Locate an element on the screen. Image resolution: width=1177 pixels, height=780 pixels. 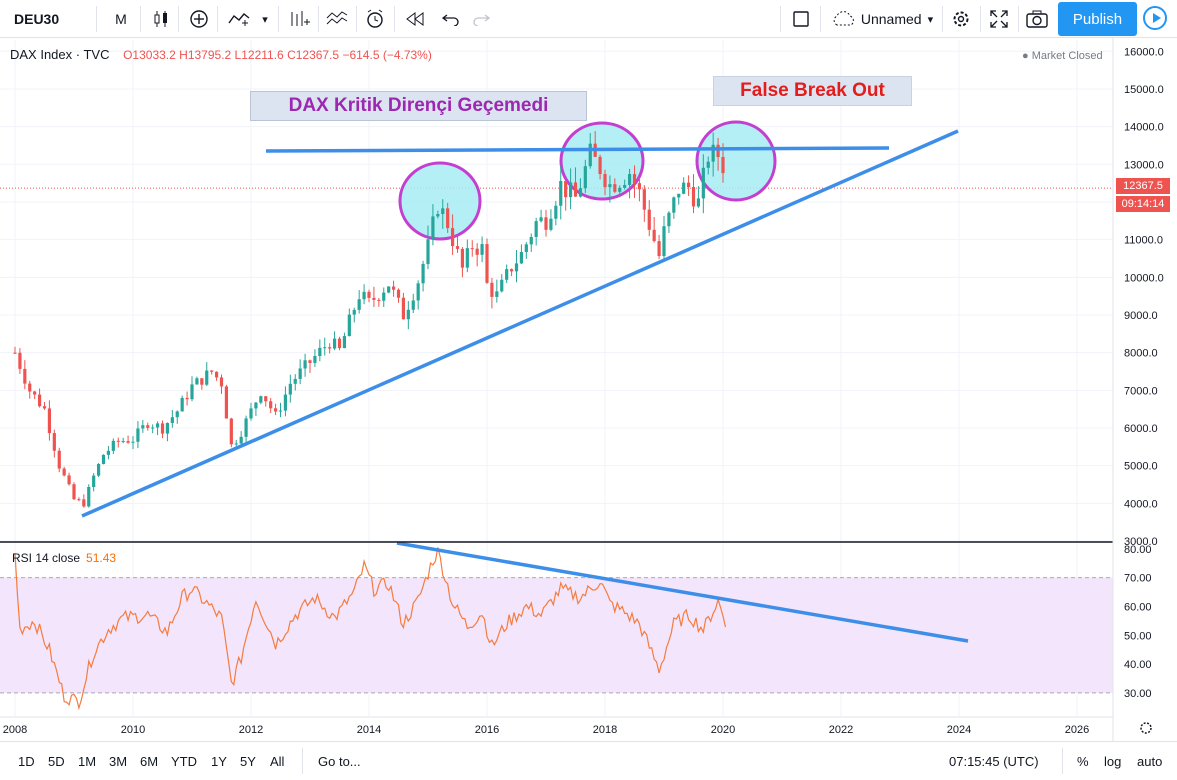
breakout-annotation: False Break Out is located at coordinates (812, 91).